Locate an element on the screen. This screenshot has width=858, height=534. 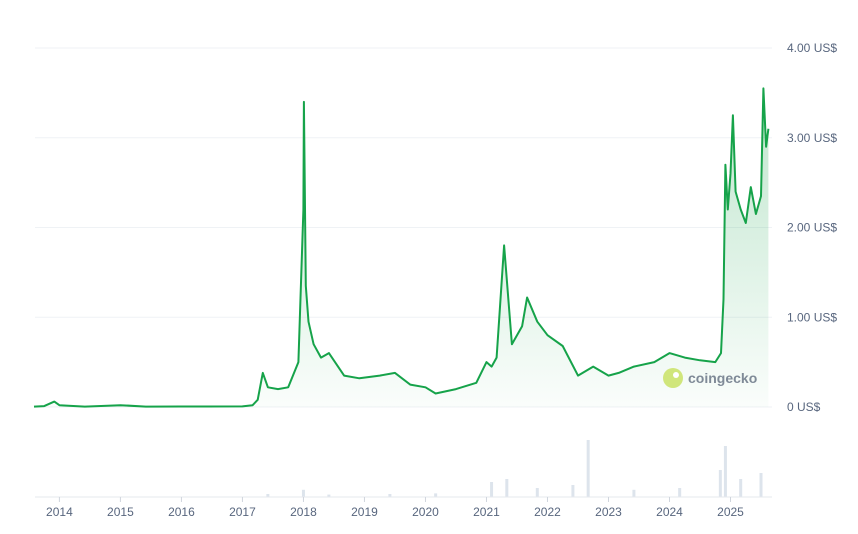
x-tick-label: 2018 is located at coordinates (303, 512).